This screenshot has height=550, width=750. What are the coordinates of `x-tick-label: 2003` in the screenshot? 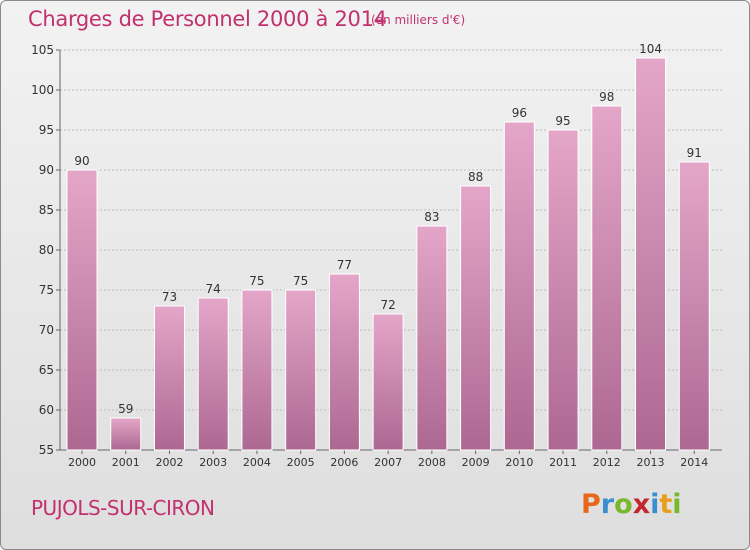 It's located at (213, 462).